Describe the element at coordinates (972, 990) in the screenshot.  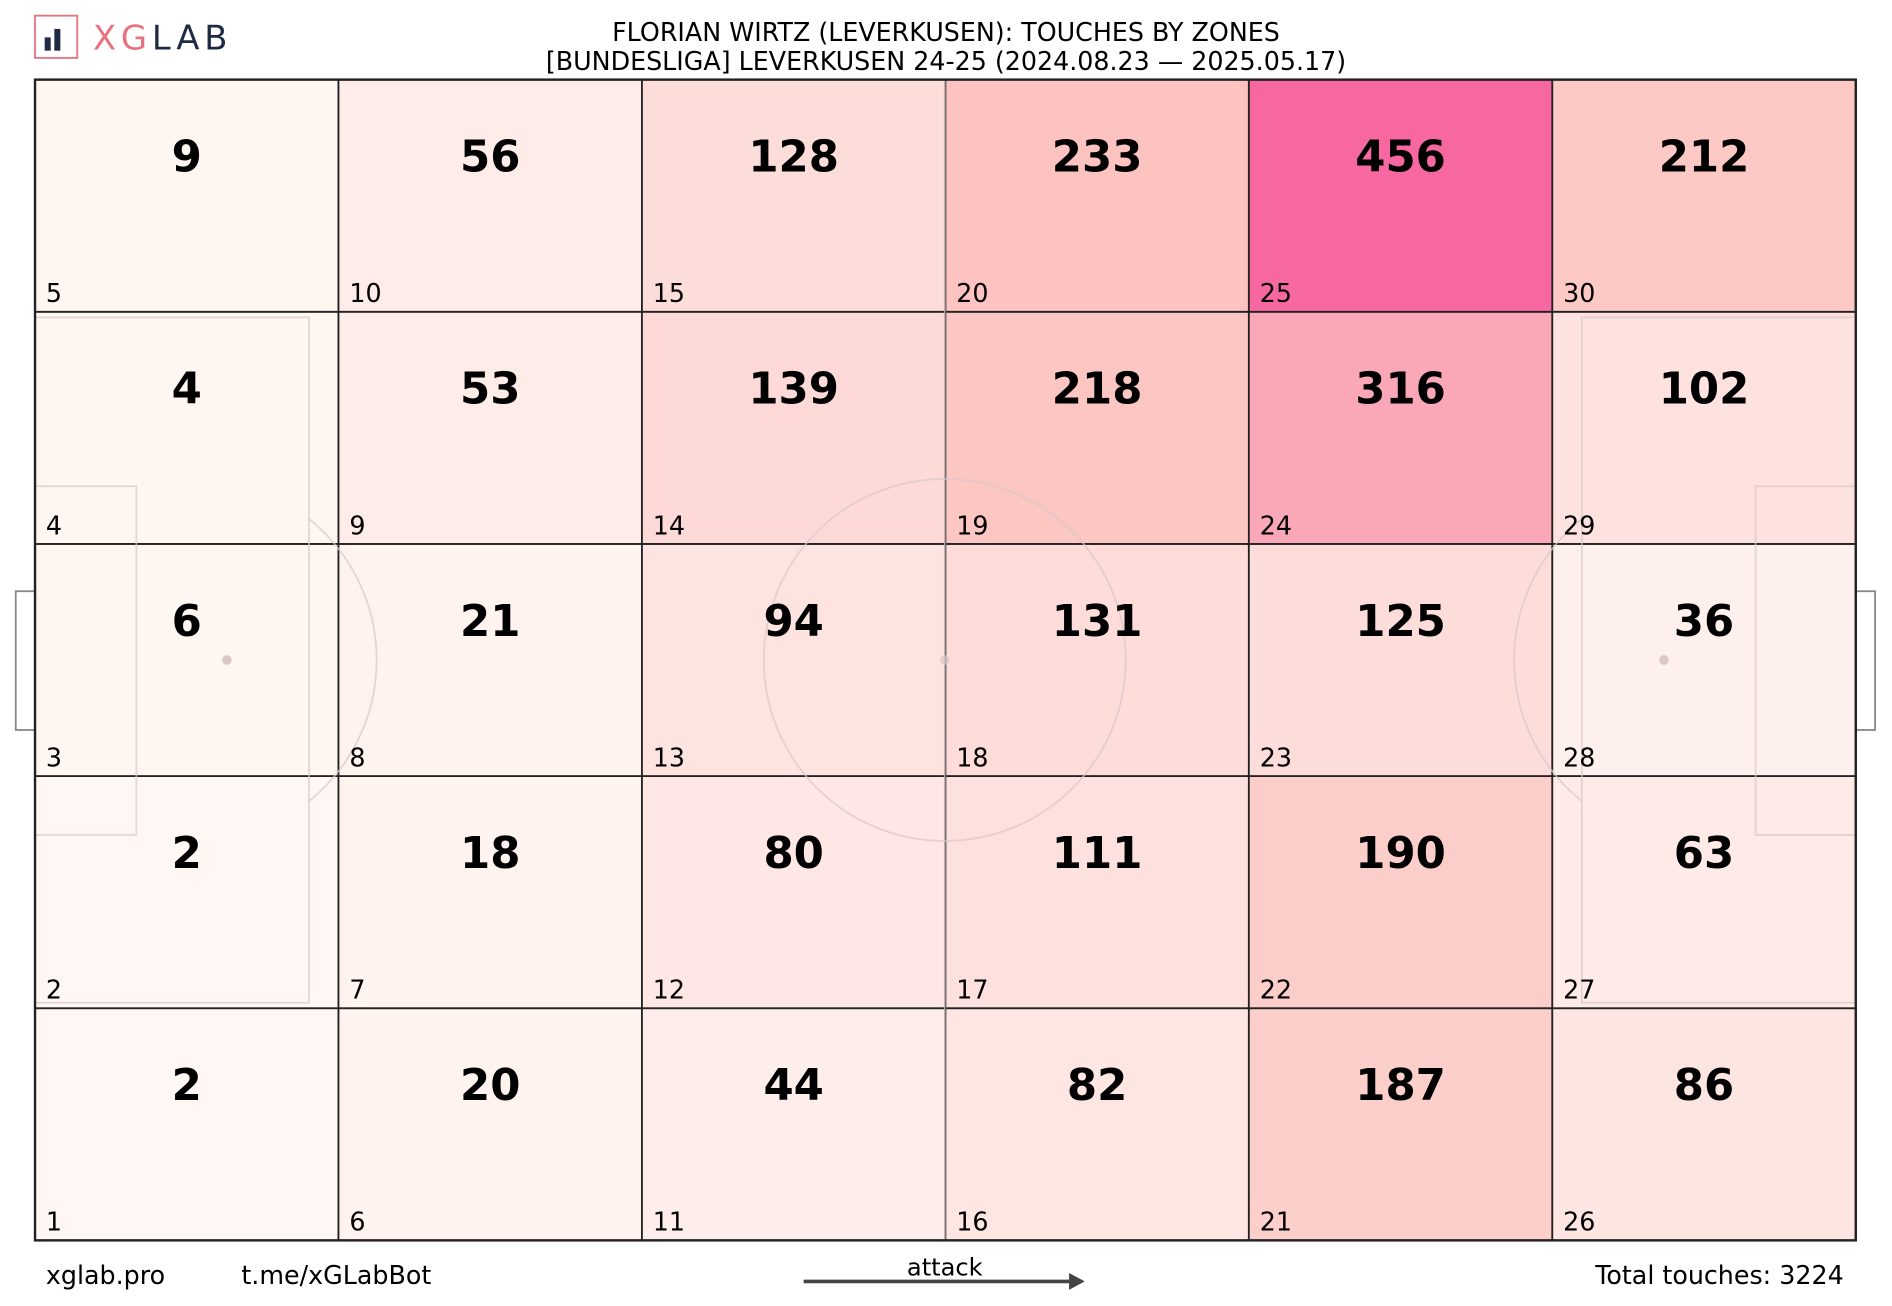
I see `zone-number: 17` at that location.